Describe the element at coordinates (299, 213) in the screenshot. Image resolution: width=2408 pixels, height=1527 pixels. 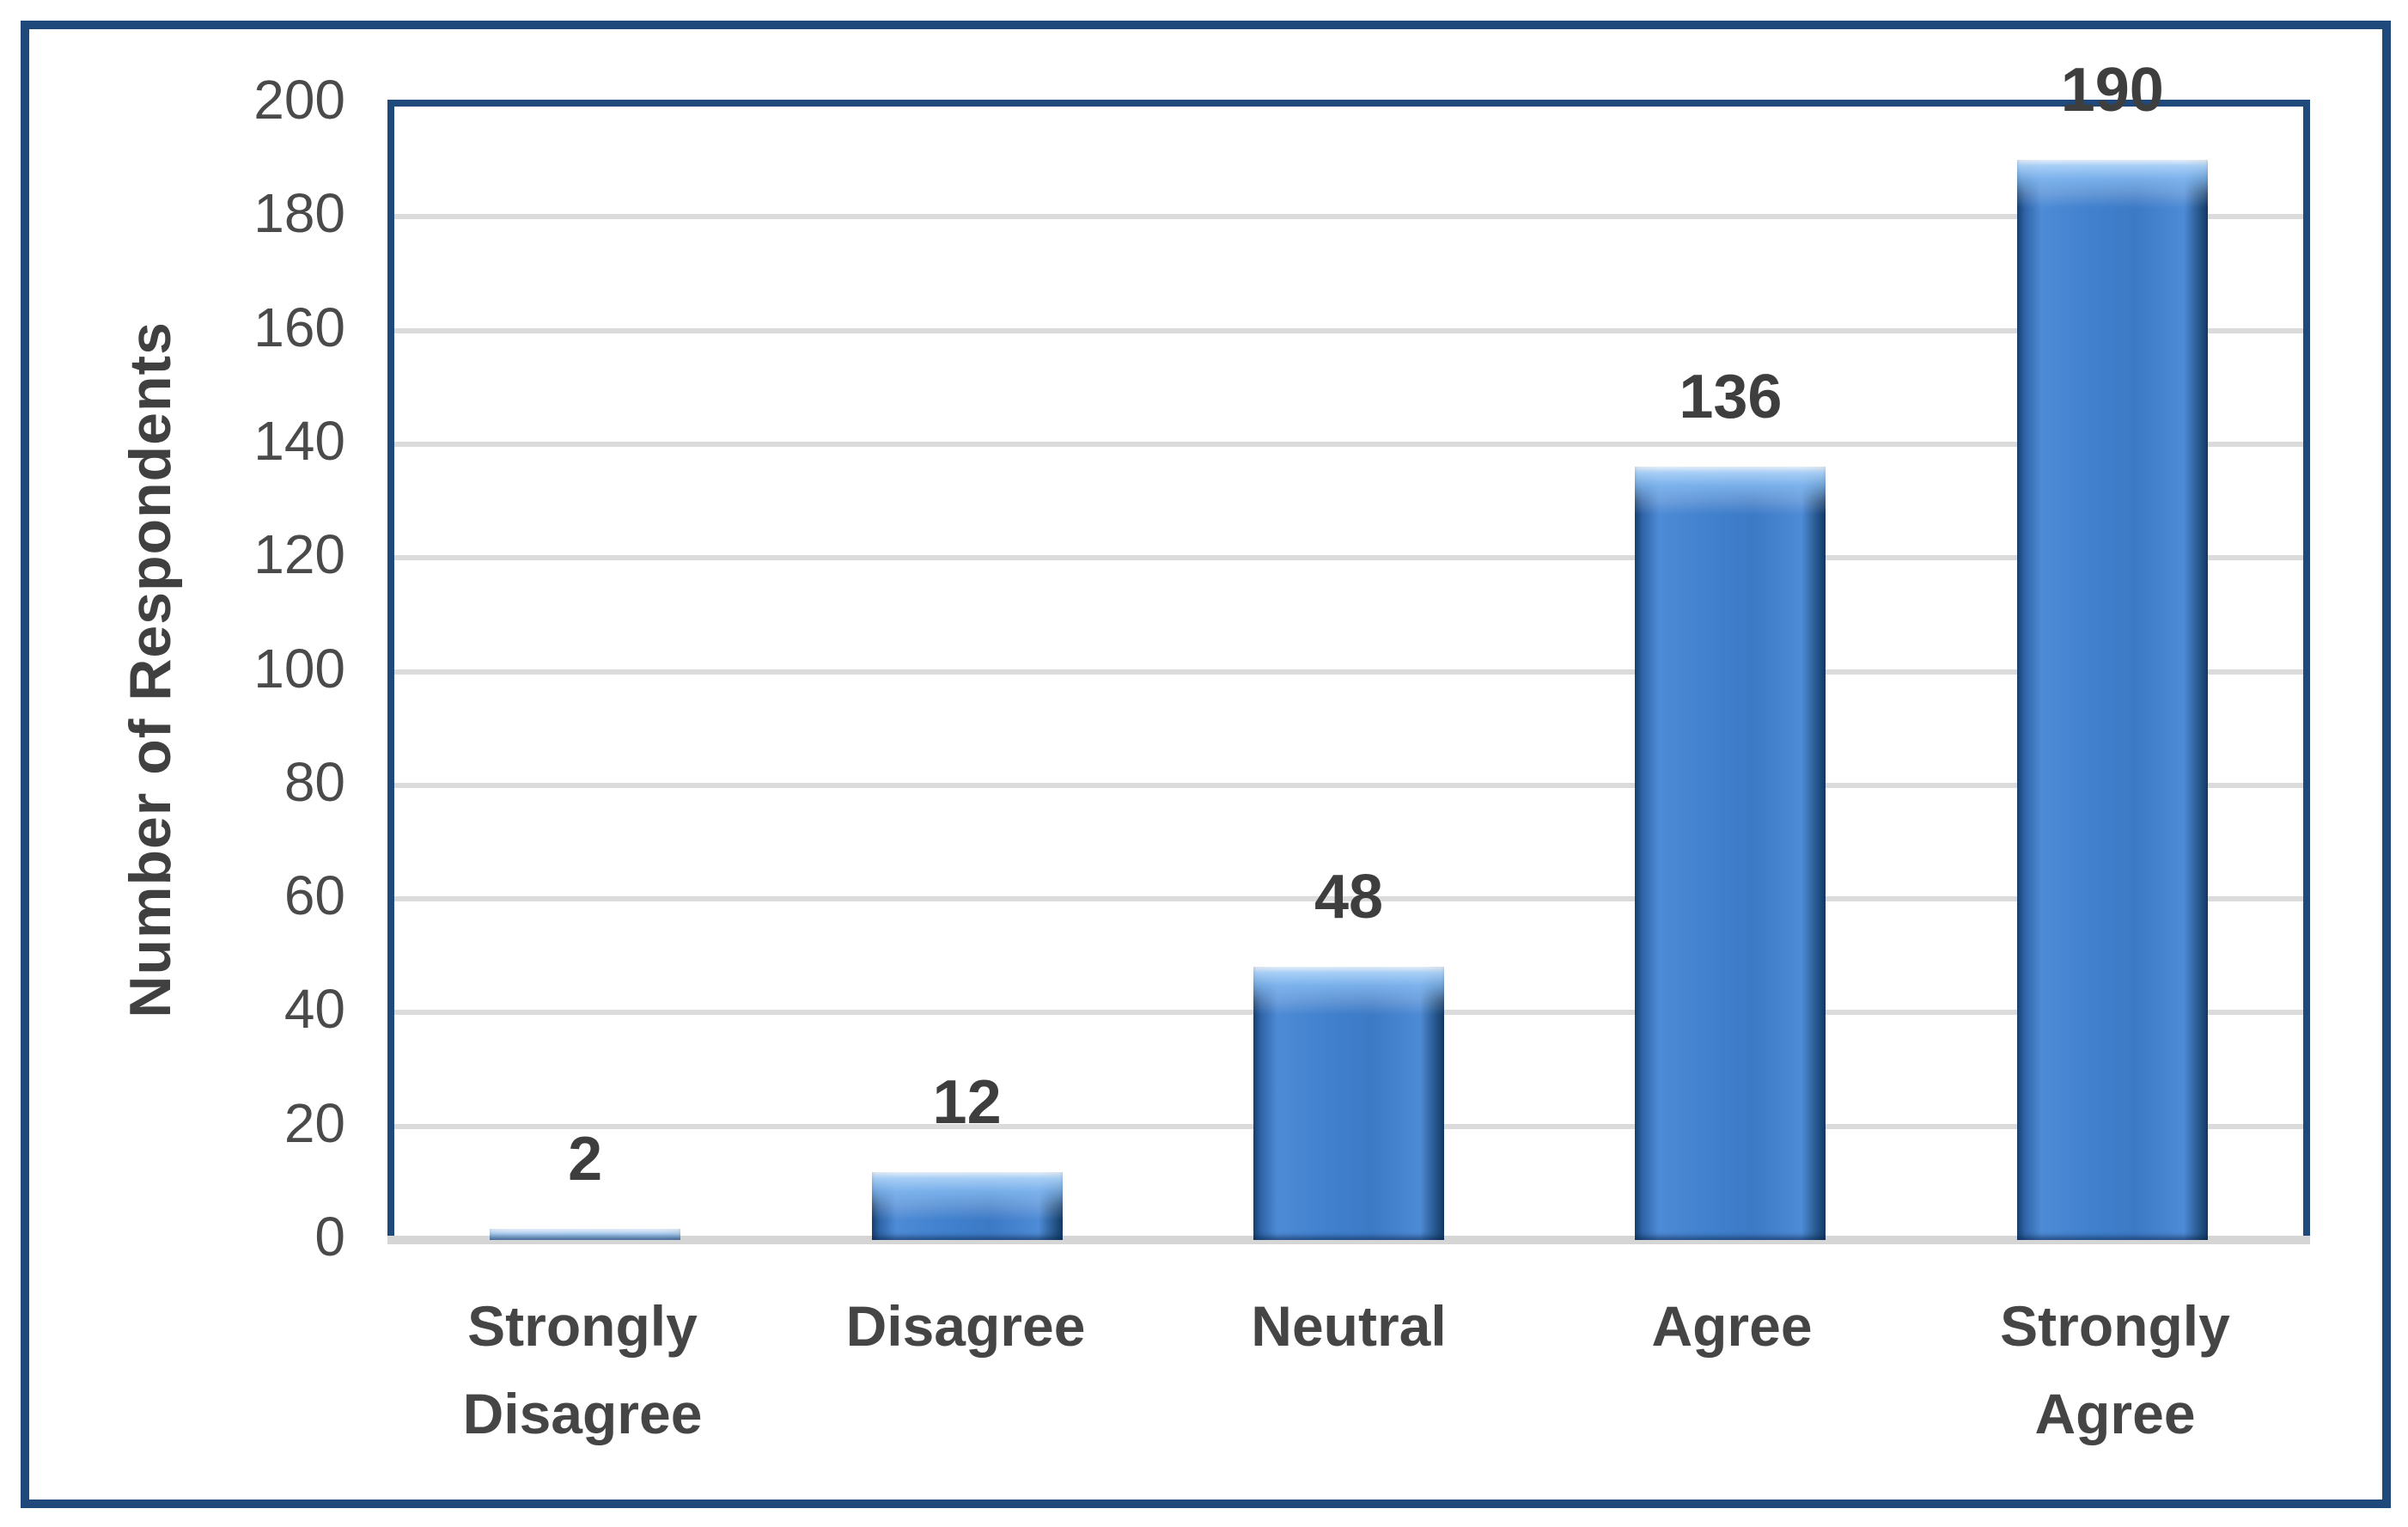
I see `y-tick-label: 180` at that location.